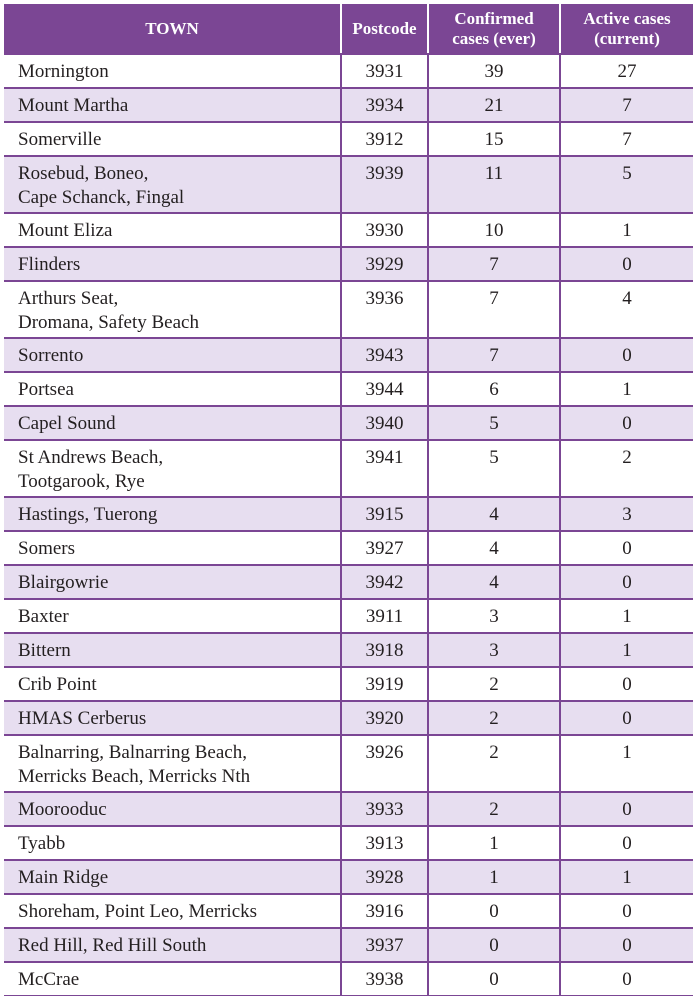  Describe the element at coordinates (348, 649) in the screenshot. I see `table-row: Bittern 3918 3 1` at that location.